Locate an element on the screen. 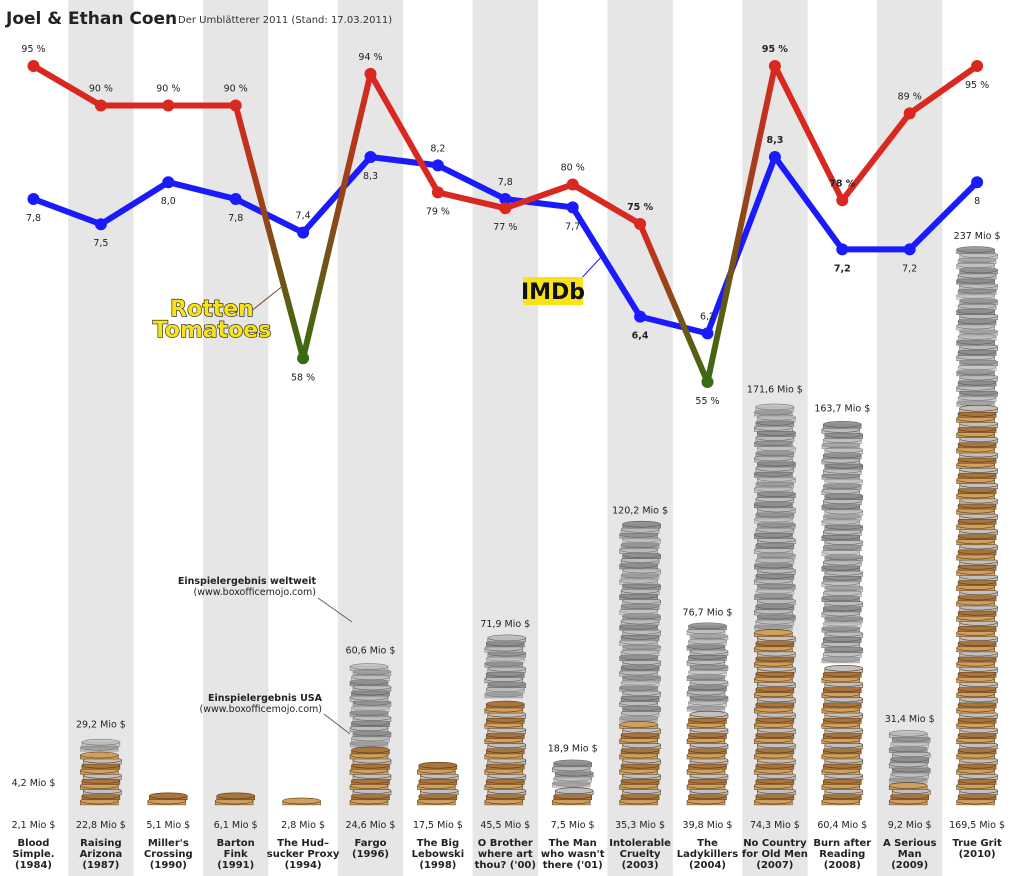 The image size is (1013, 876). usa-gross-label: 39,8 Mio $ is located at coordinates (708, 825).